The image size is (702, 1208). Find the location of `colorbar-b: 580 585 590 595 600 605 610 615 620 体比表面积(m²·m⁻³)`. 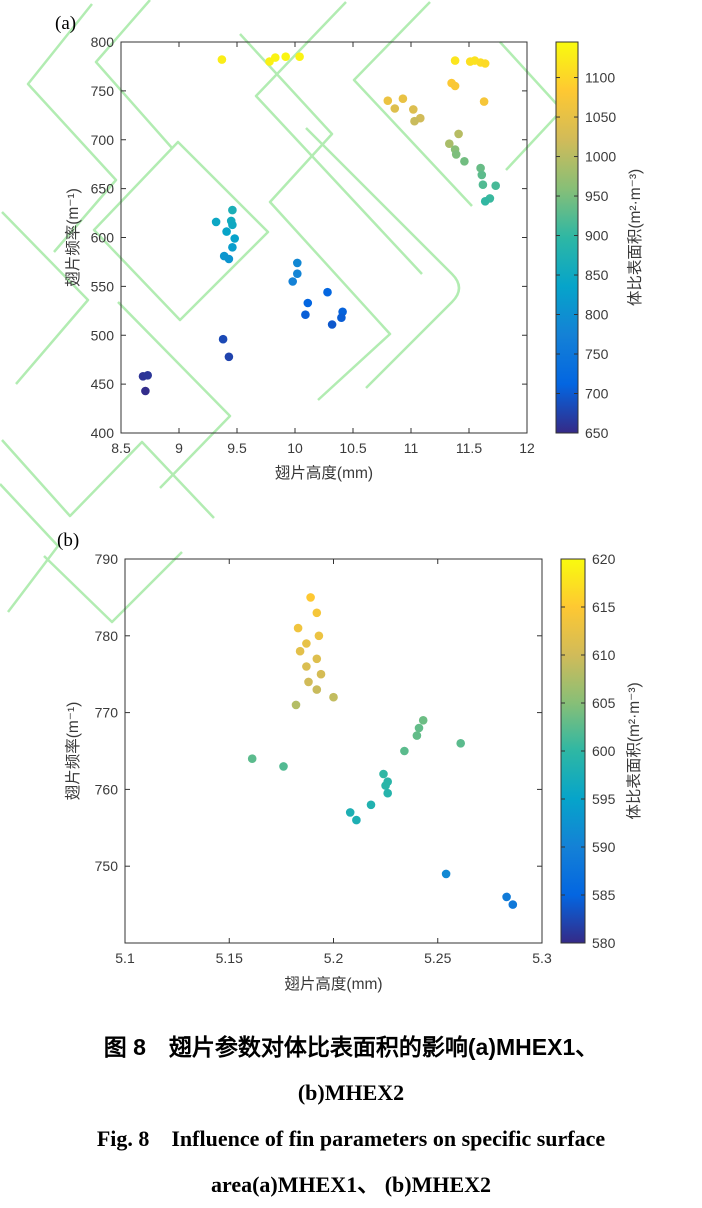

colorbar-b: 580 585 590 595 600 605 610 615 620 体比表面积(m²·m⁻³) is located at coordinates (601, 751).